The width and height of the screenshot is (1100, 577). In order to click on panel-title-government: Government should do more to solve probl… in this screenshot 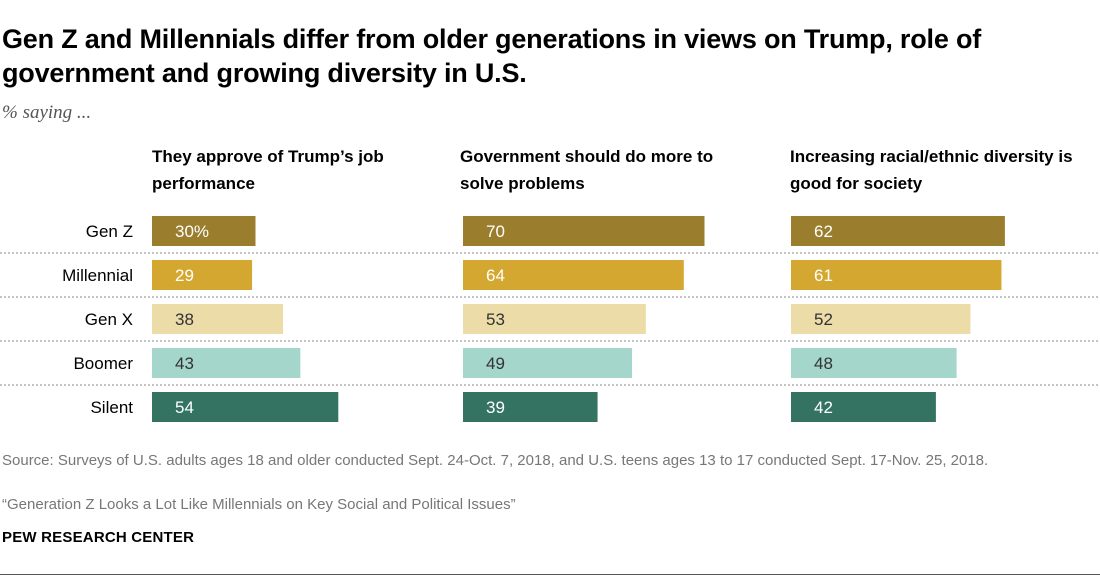, I will do `click(587, 170)`.